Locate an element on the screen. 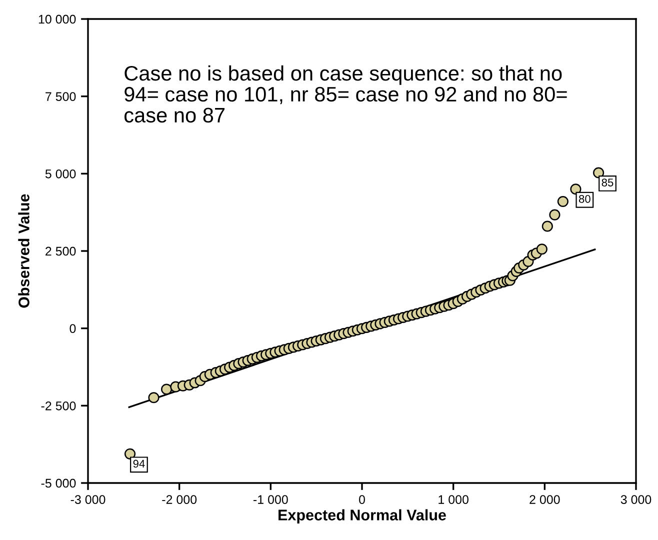  y-tick-label: 2 500 is located at coordinates (61, 251).